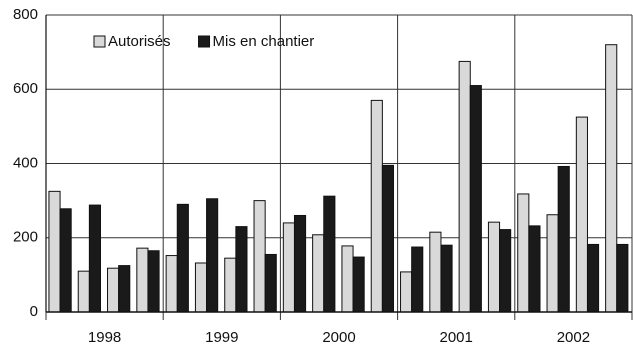 Image resolution: width=633 pixels, height=356 pixels. What do you see at coordinates (338, 337) in the screenshot?
I see `x-group-label: 2000` at bounding box center [338, 337].